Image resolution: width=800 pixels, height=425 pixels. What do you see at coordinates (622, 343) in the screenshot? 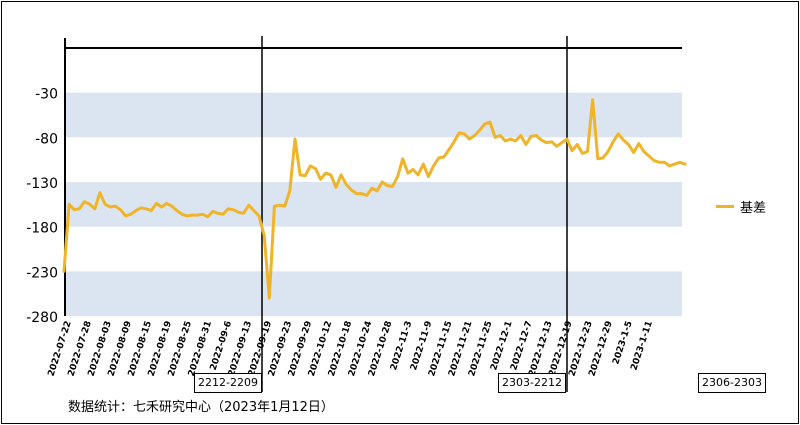
I see `x-tick-label: 2023-1-5` at bounding box center [622, 343].